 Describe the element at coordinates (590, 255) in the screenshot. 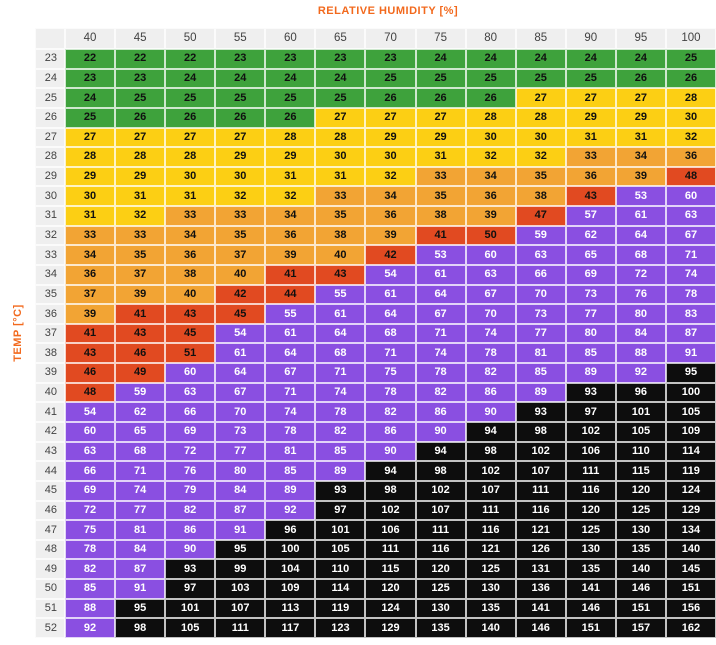

I see `heatmap-cell: 65` at that location.